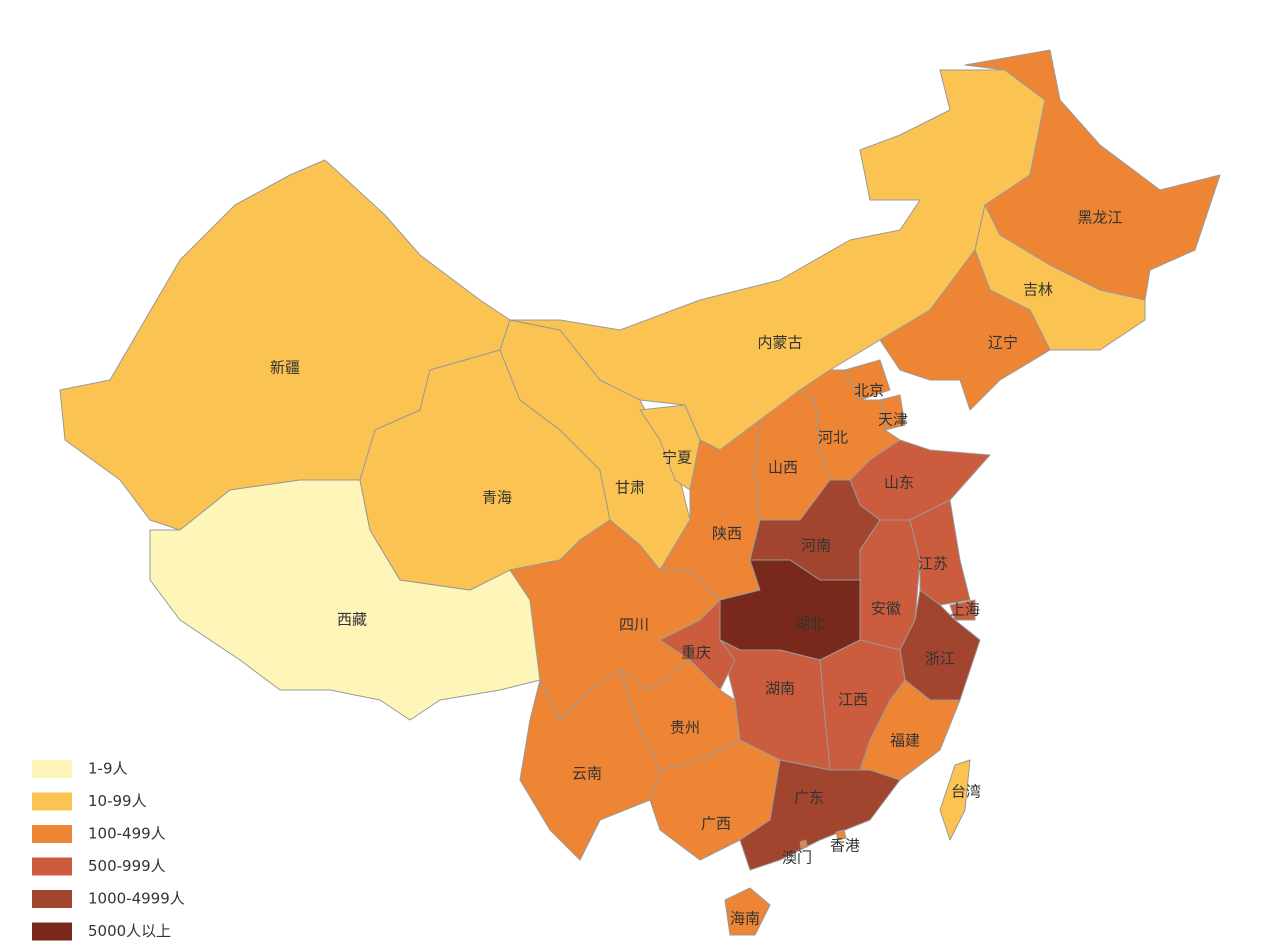  I want to click on province-label: 澳门, so click(797, 858).